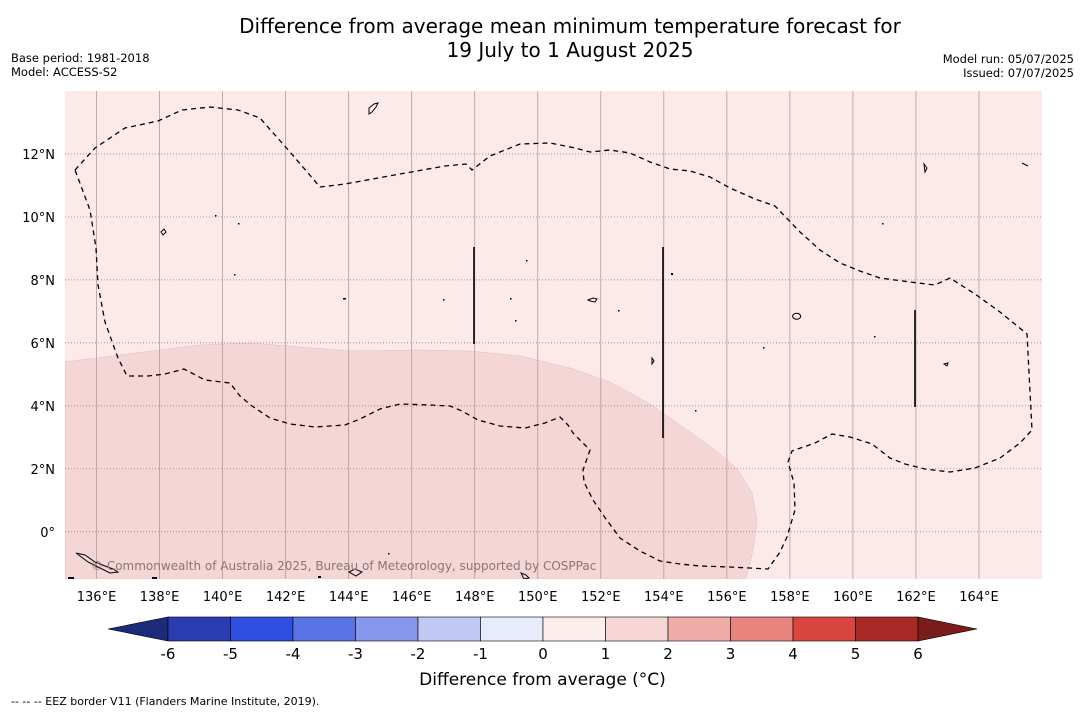  I want to click on meta-right: Model run: 05/07/2025 Issued: 07/07/2025, so click(1008, 66).